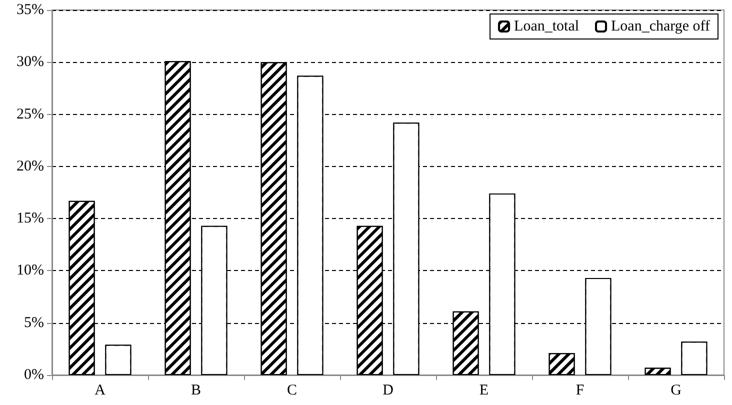 The image size is (732, 405). What do you see at coordinates (34, 322) in the screenshot?
I see `y-tick-label: 5%` at bounding box center [34, 322].